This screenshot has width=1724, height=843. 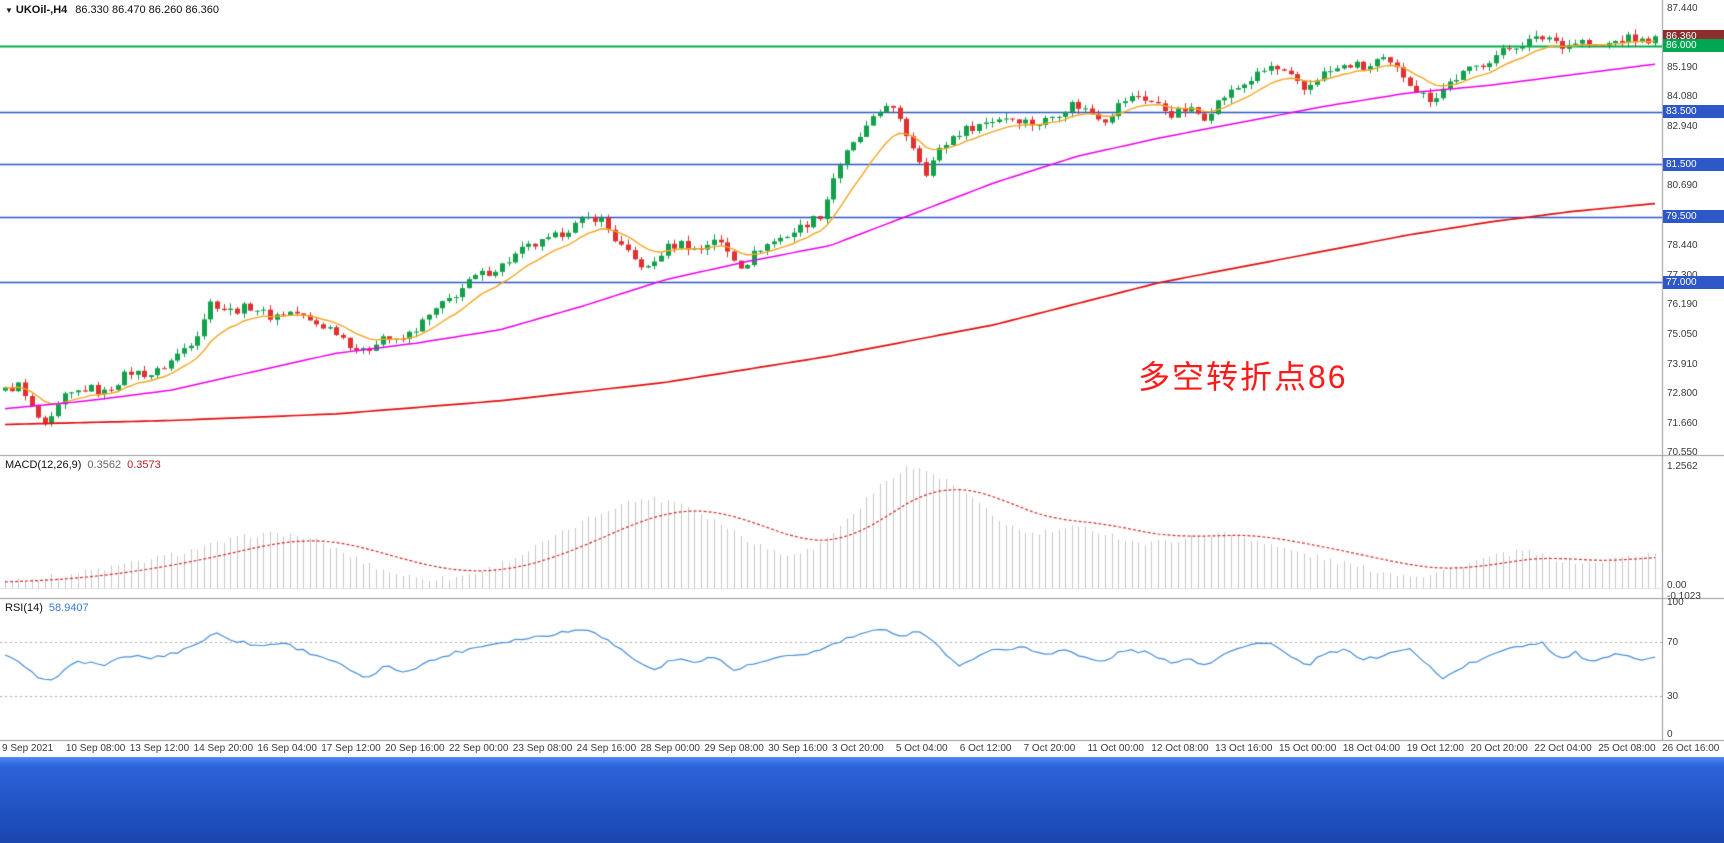 What do you see at coordinates (1693, 111) in the screenshot?
I see `price-badge-support-line: 83.500` at bounding box center [1693, 111].